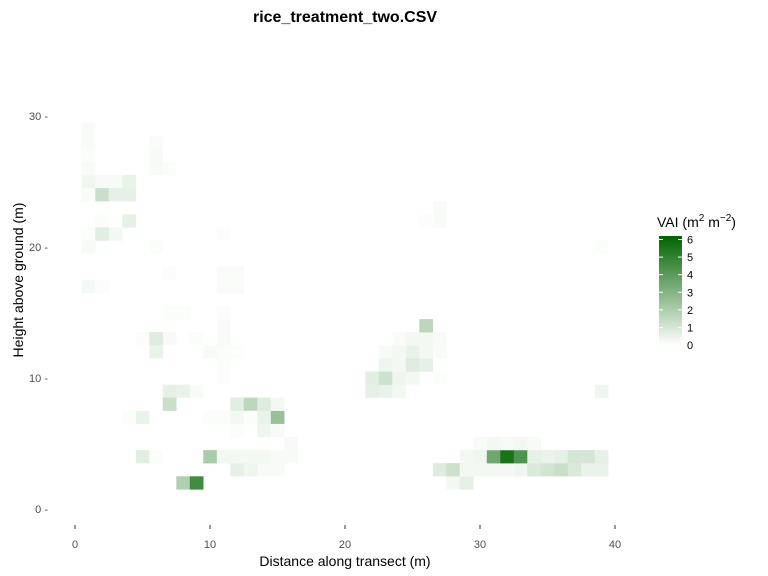 This screenshot has width=768, height=576. Describe the element at coordinates (41, 510) in the screenshot. I see `y-tick-label: 0 -` at that location.